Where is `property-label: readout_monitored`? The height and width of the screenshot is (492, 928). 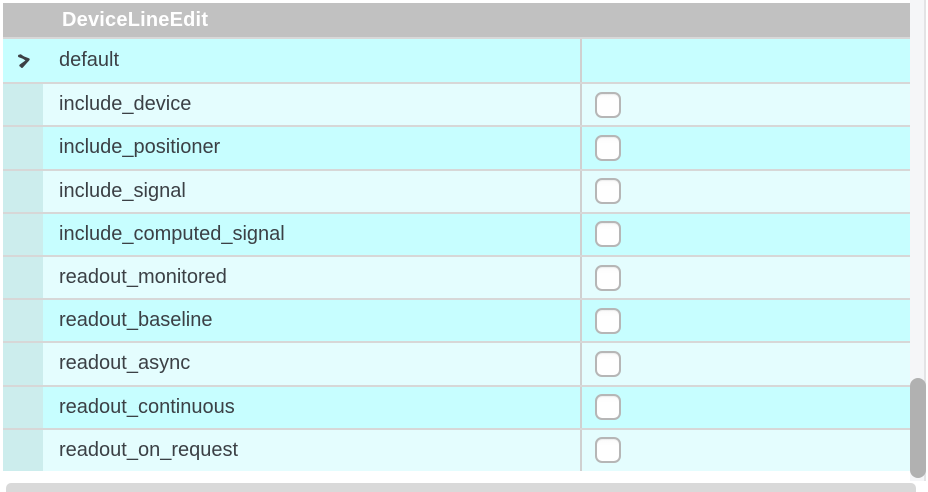
property-label: readout_monitored is located at coordinates (143, 277).